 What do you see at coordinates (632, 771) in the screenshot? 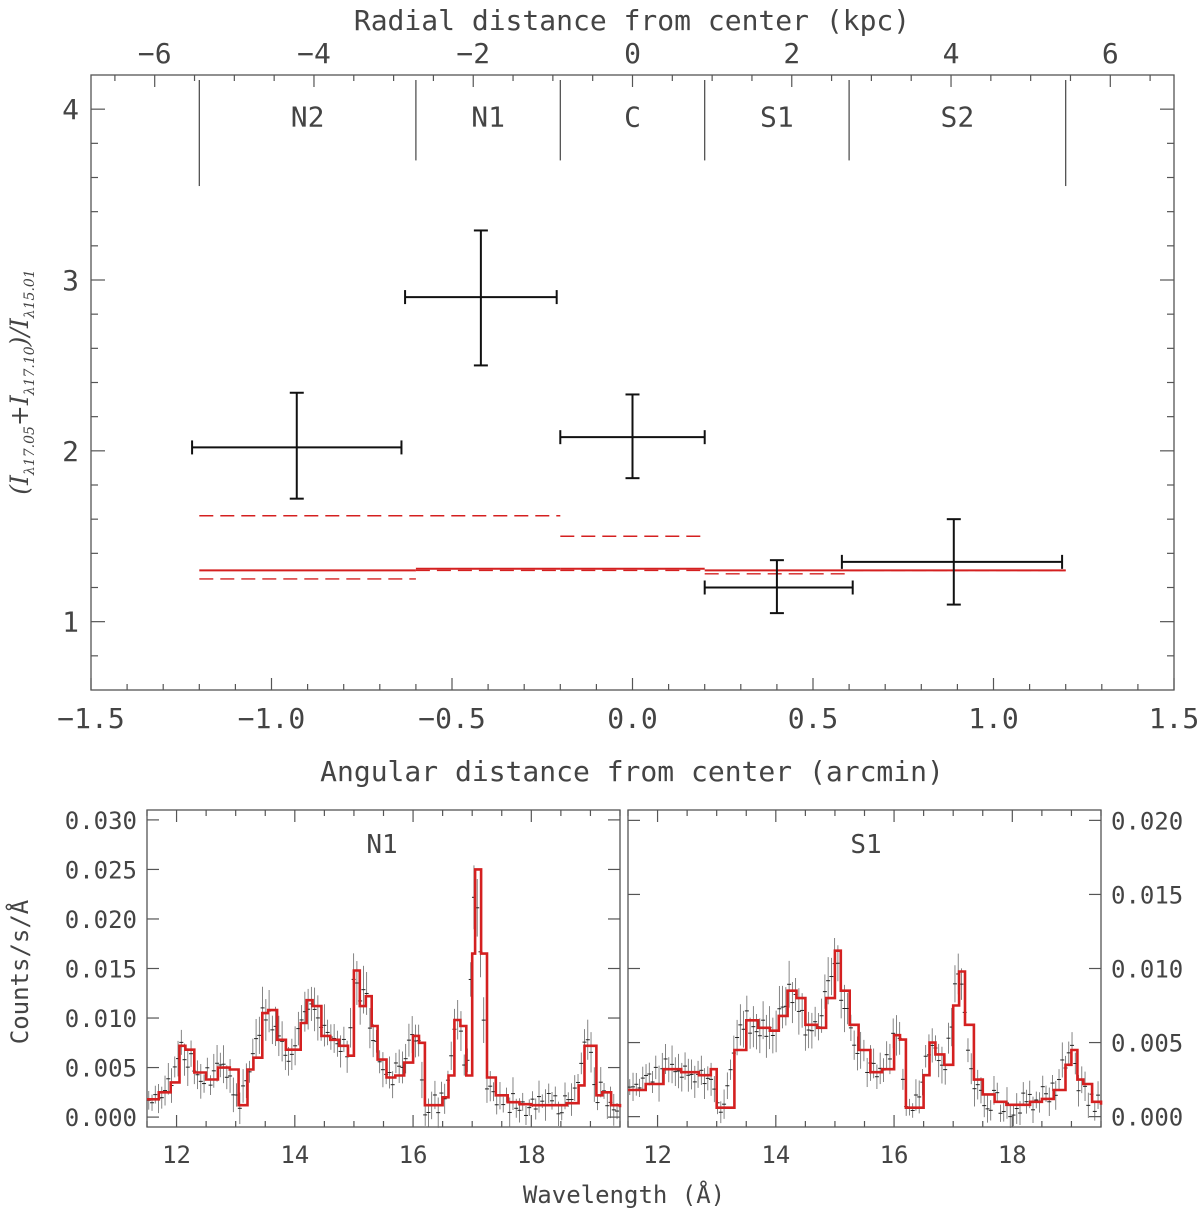
I see `bottom-x-axis-title: Angular distance from center (arcmin)` at bounding box center [632, 771].